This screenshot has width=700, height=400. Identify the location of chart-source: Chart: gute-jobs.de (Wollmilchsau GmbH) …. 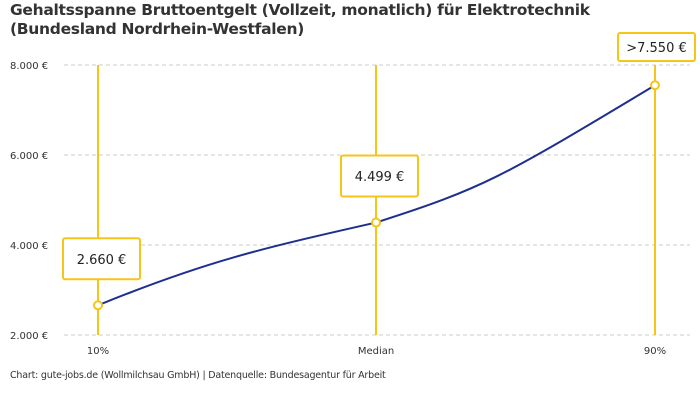
(198, 375).